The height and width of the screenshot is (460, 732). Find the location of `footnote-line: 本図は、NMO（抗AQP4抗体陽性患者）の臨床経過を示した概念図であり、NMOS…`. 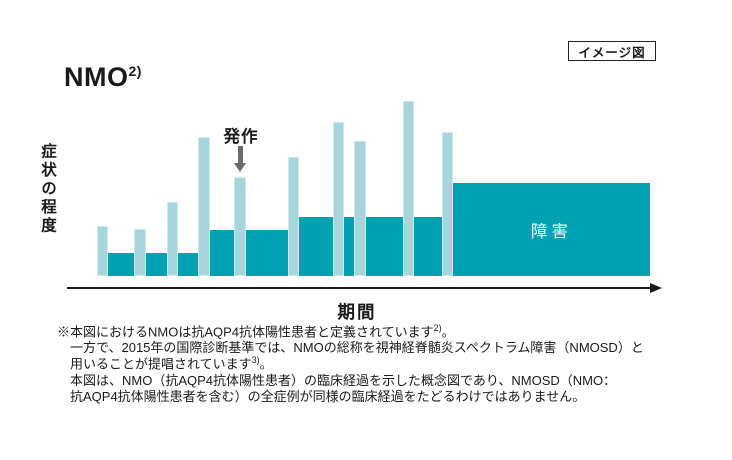

footnote-line: 本図は、NMO（抗AQP4抗体陽性患者）の臨床経過を示した概念図であり、NMOS… is located at coordinates (343, 380).